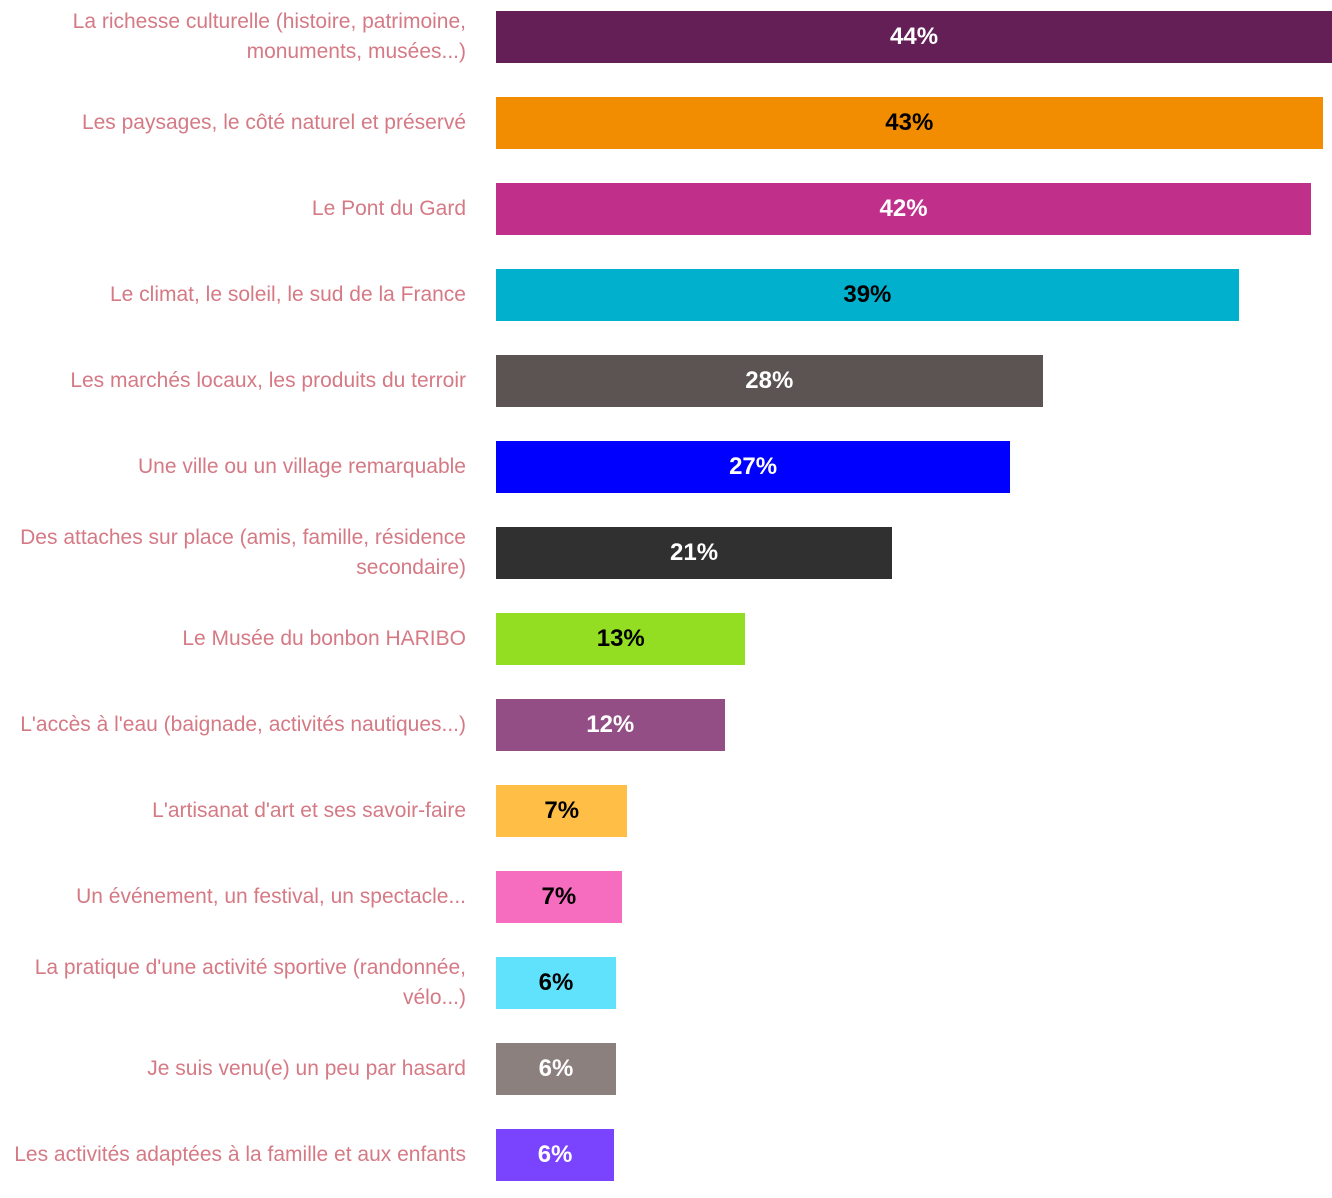 This screenshot has height=1198, width=1332. I want to click on value-label: 21%, so click(694, 552).